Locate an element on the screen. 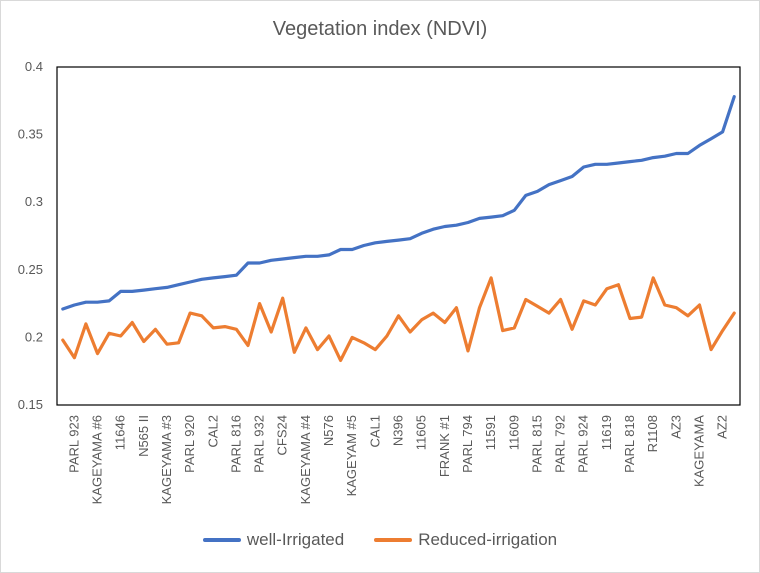 The image size is (760, 573). x-tick-label: 11646 is located at coordinates (120, 432).